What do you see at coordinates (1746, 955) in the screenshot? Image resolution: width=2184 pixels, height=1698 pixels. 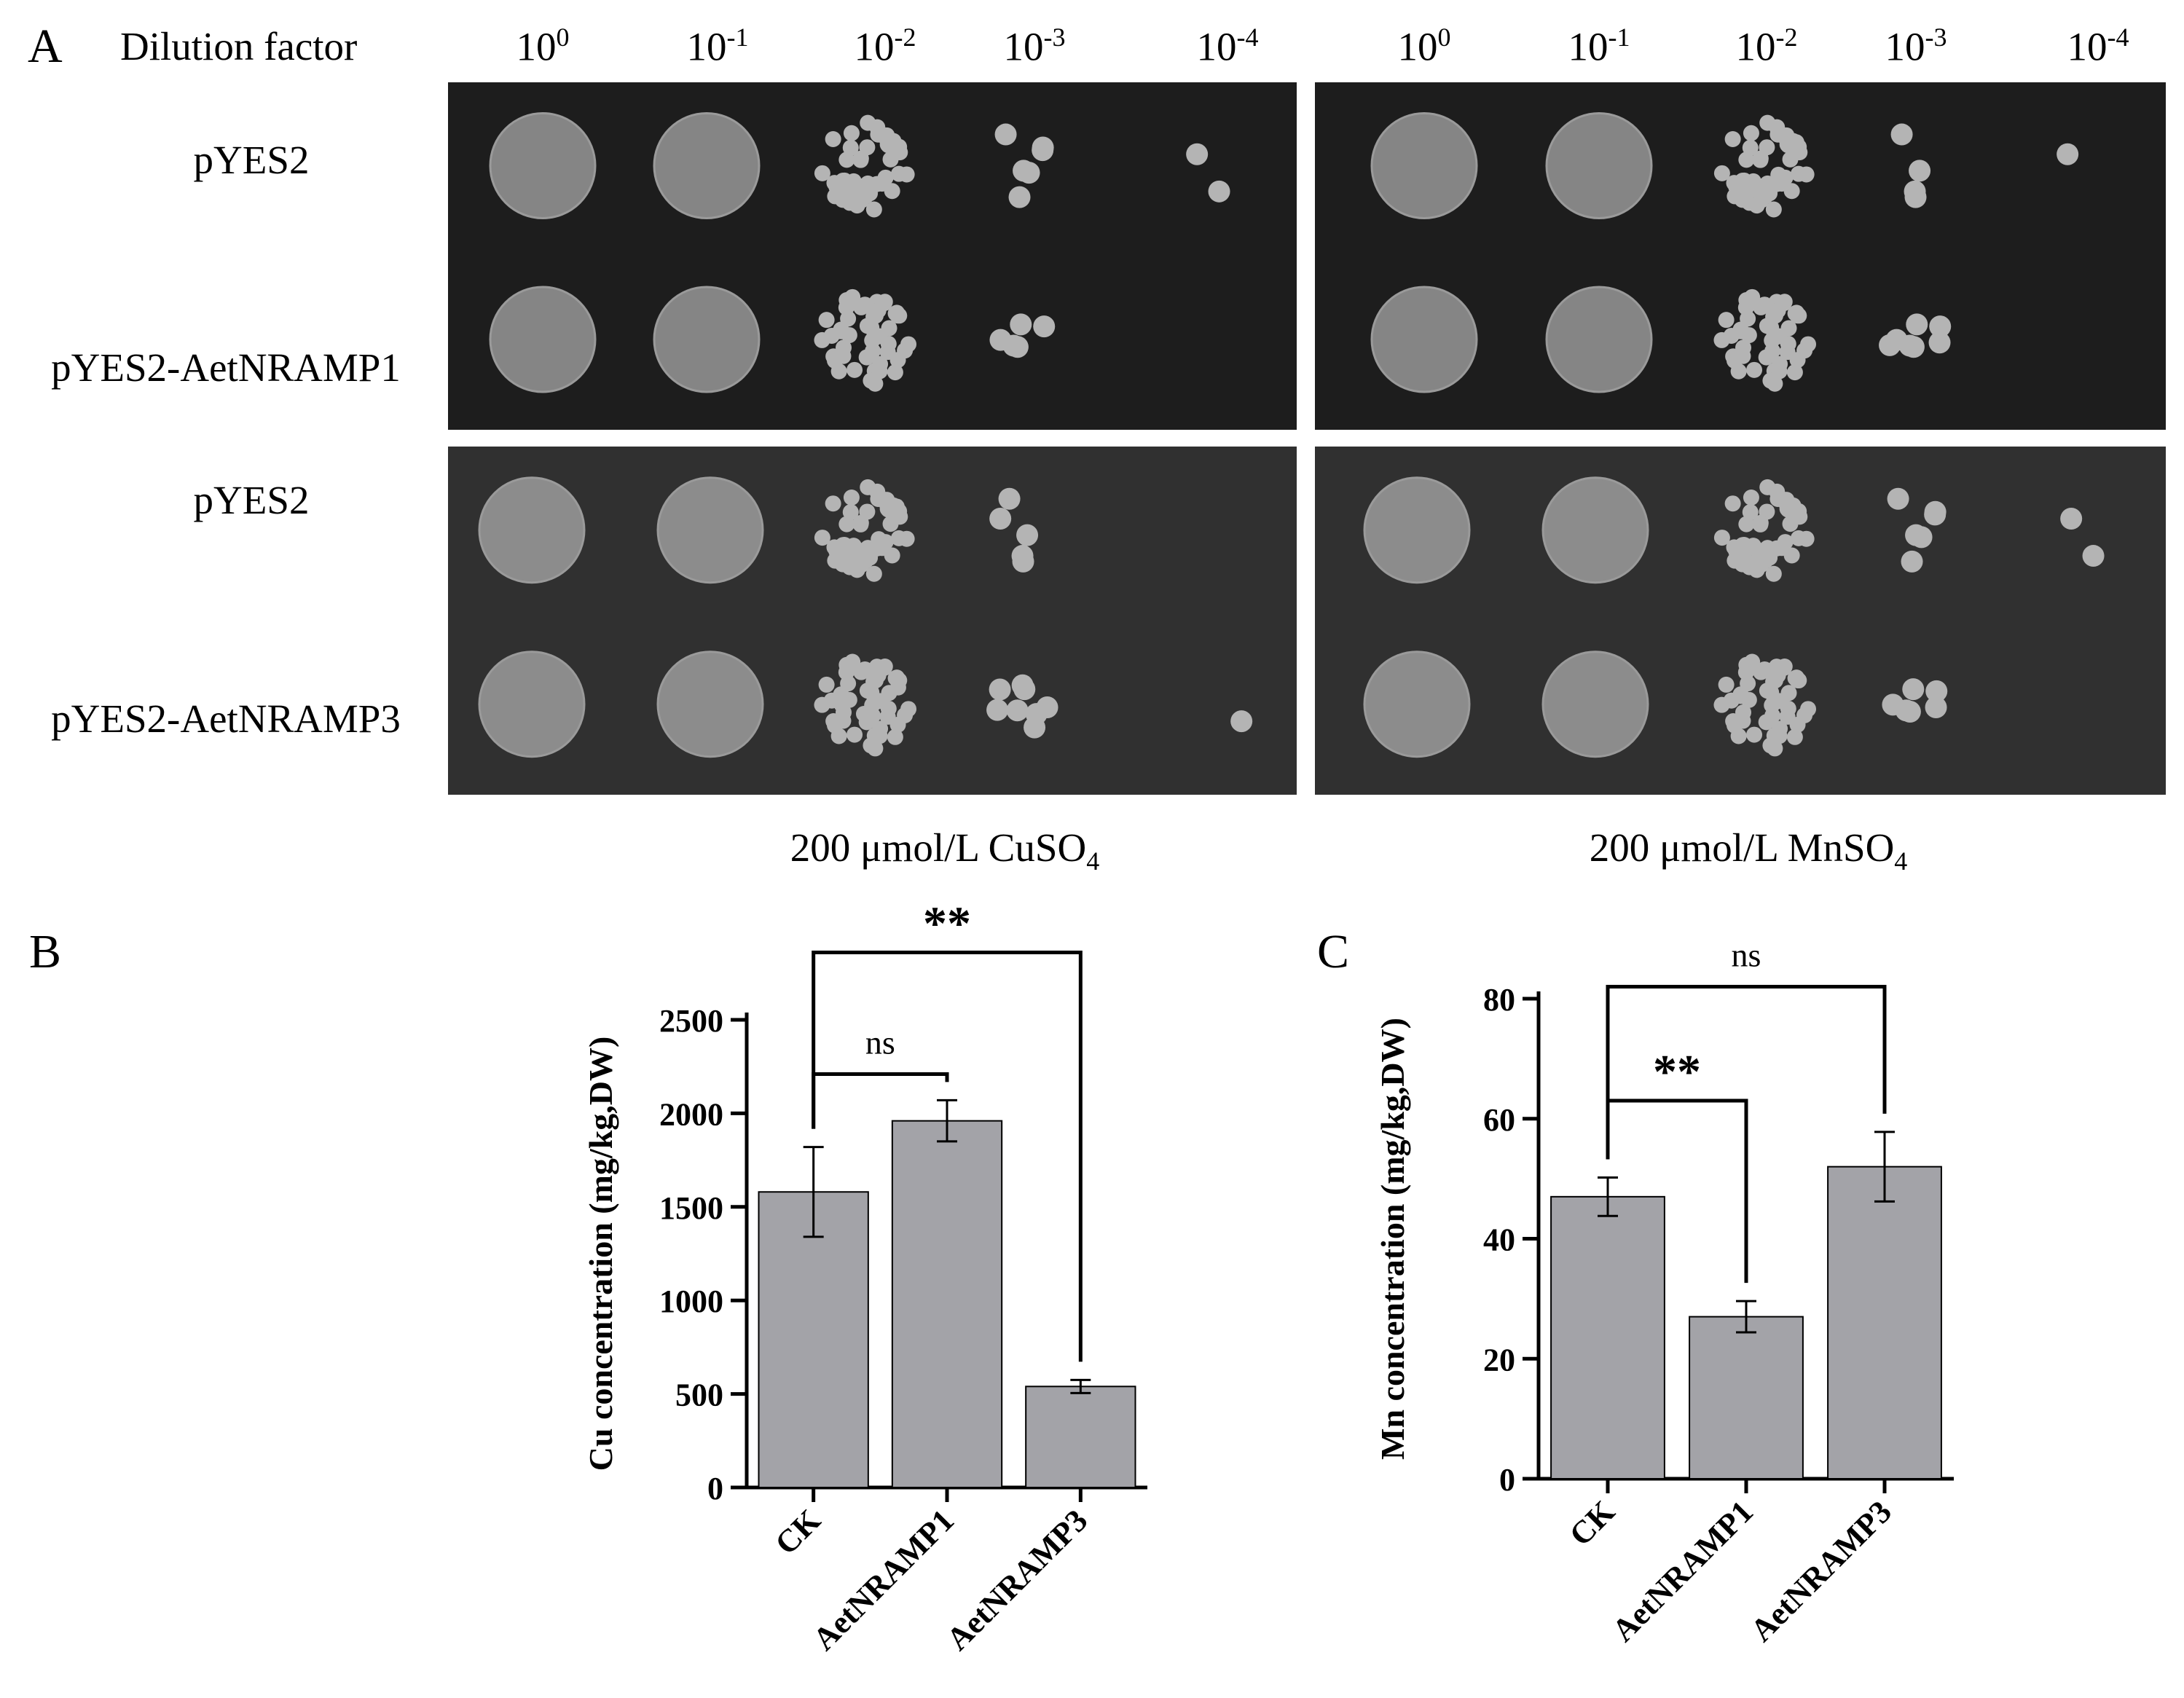 I see `significance-label: ns` at bounding box center [1746, 955].